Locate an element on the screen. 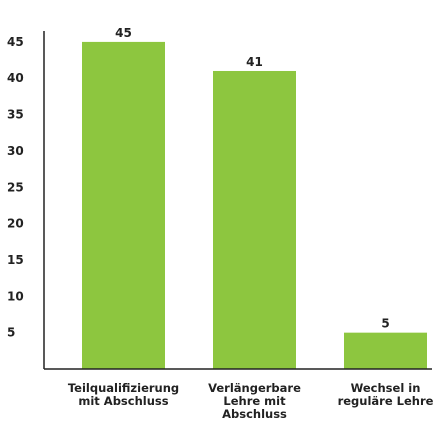  y-axis-ticks: 5 10 15 20 25 30 35 40 45 is located at coordinates (15, 187).